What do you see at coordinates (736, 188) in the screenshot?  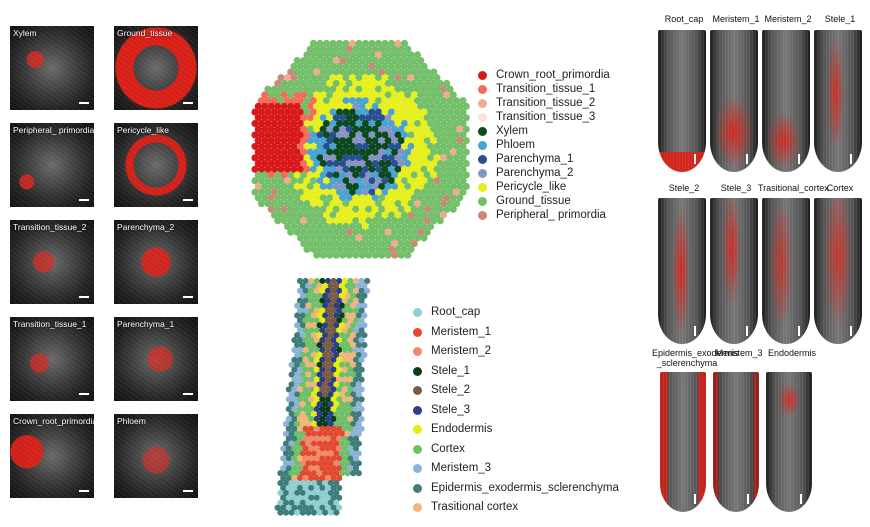 I see `root-image-label: Stele_3` at bounding box center [736, 188].